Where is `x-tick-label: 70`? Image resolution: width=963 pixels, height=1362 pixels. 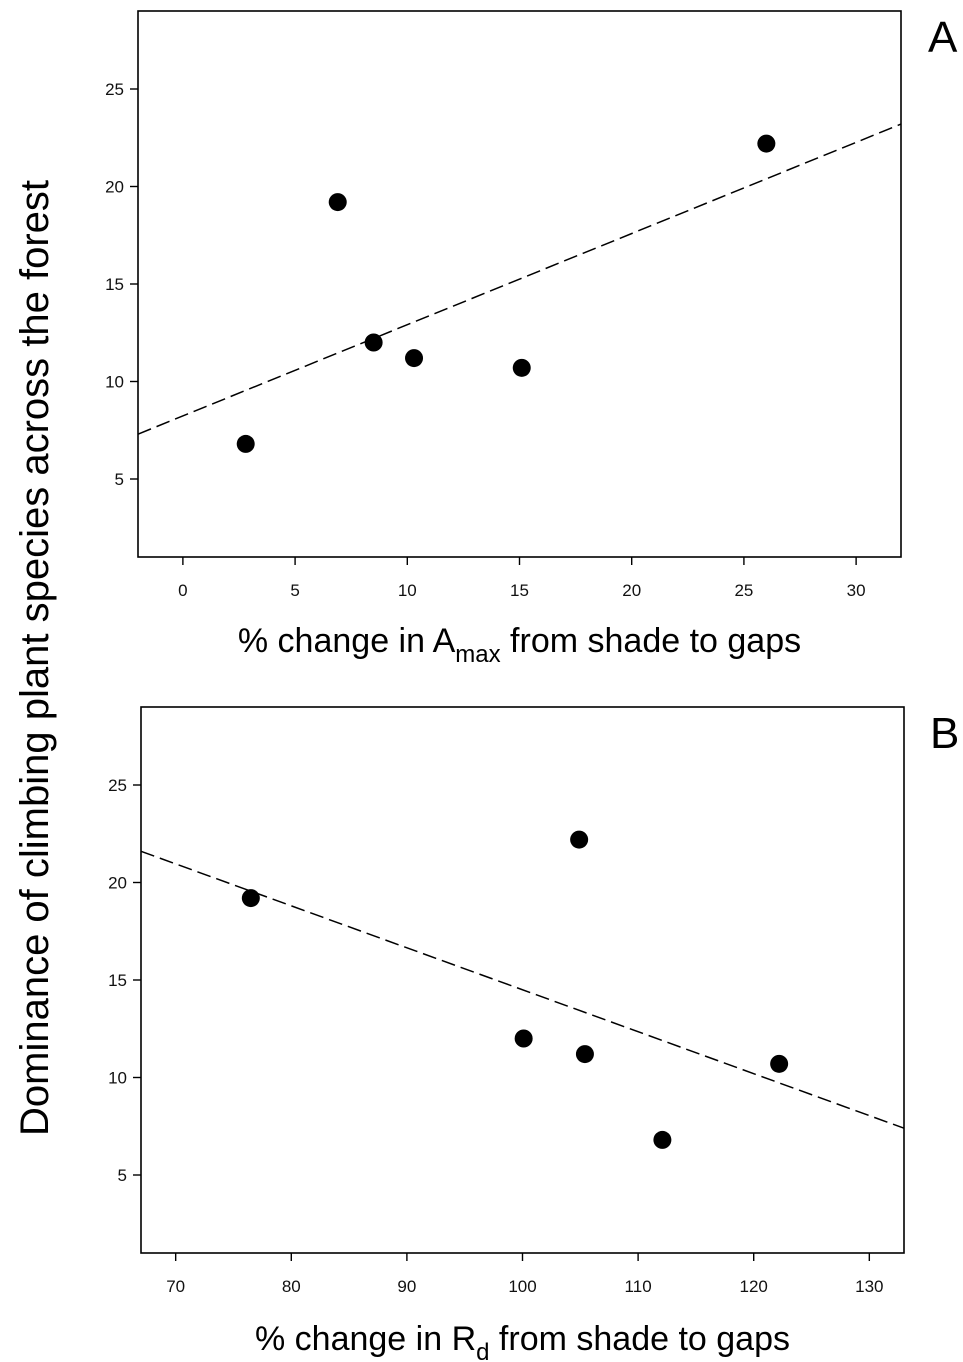 x-tick-label: 70 is located at coordinates (175, 1286).